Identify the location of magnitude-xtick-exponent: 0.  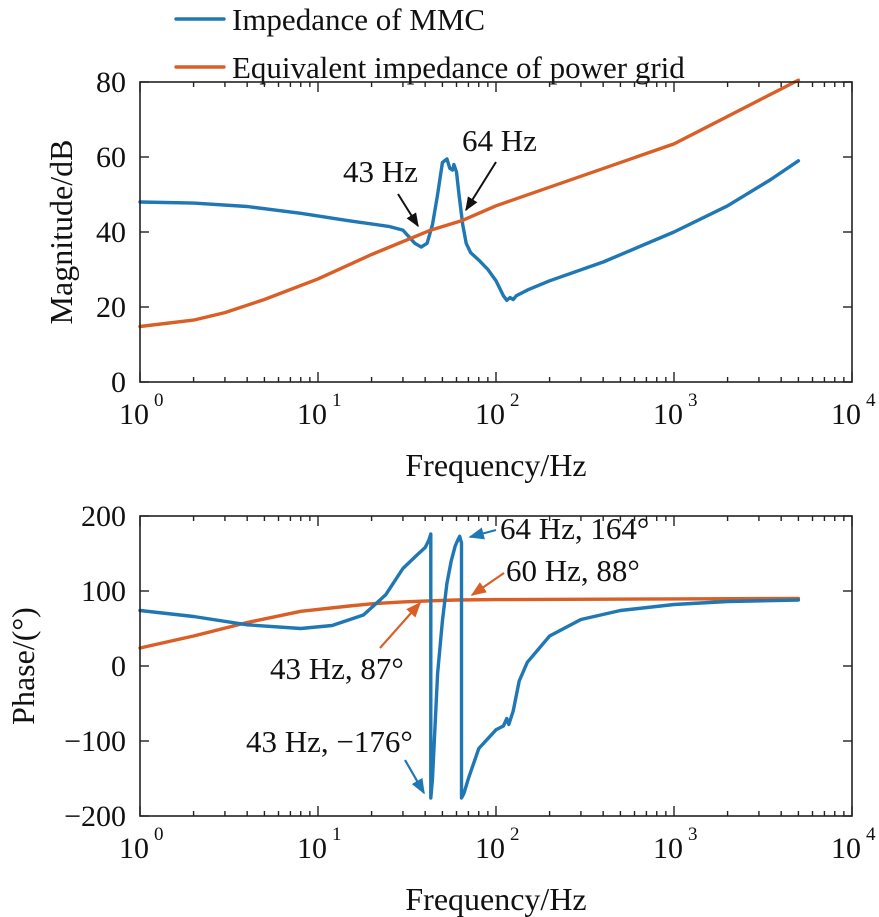
(159, 400).